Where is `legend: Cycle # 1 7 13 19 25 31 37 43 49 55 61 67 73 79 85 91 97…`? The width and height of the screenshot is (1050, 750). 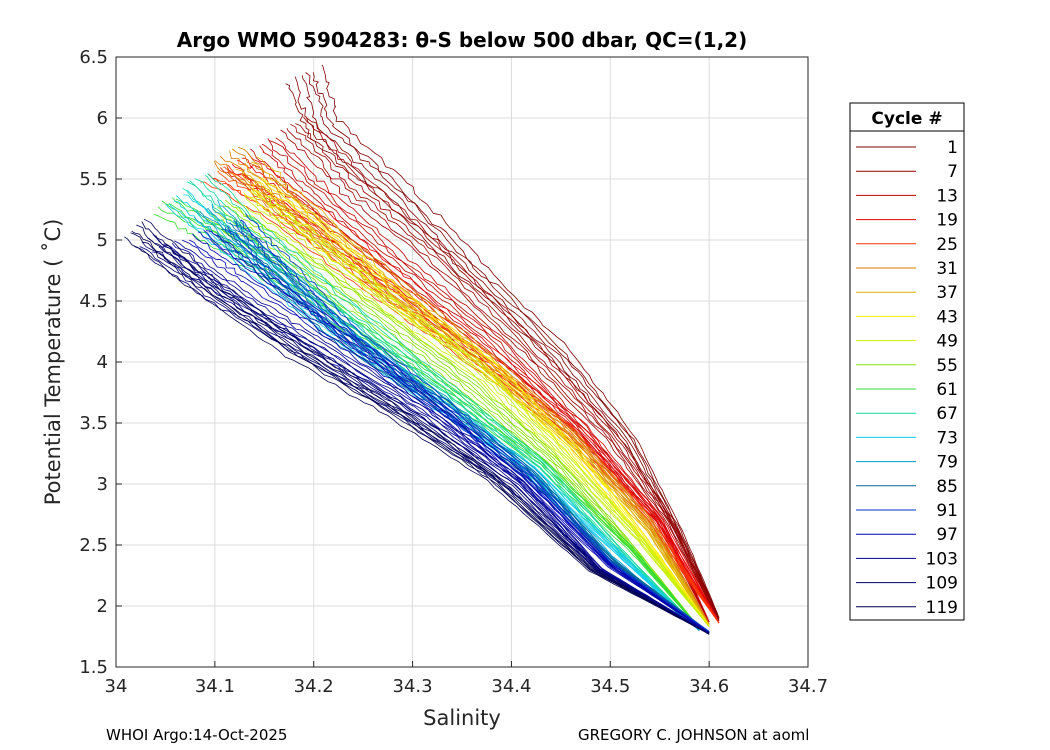 legend: Cycle # 1 7 13 19 25 31 37 43 49 55 61 67 73 79 85 91 97… is located at coordinates (907, 361).